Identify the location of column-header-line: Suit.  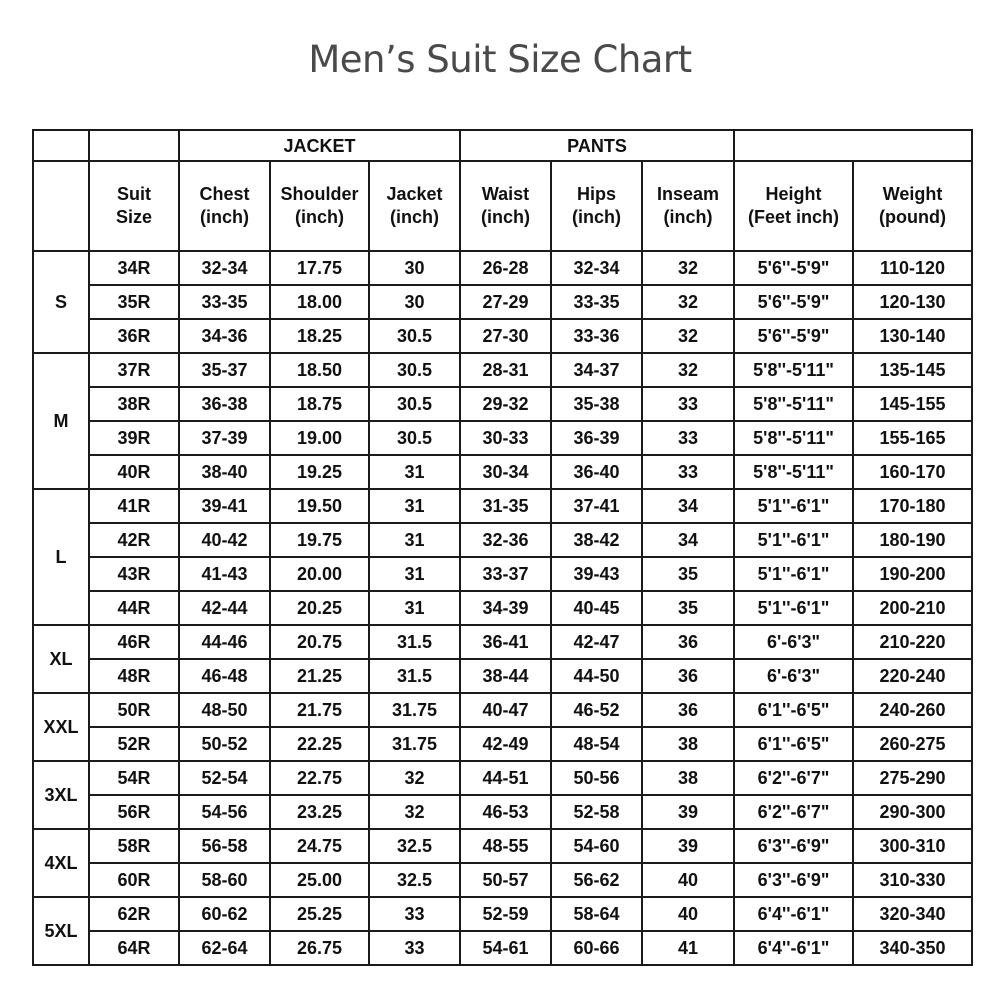
(134, 194).